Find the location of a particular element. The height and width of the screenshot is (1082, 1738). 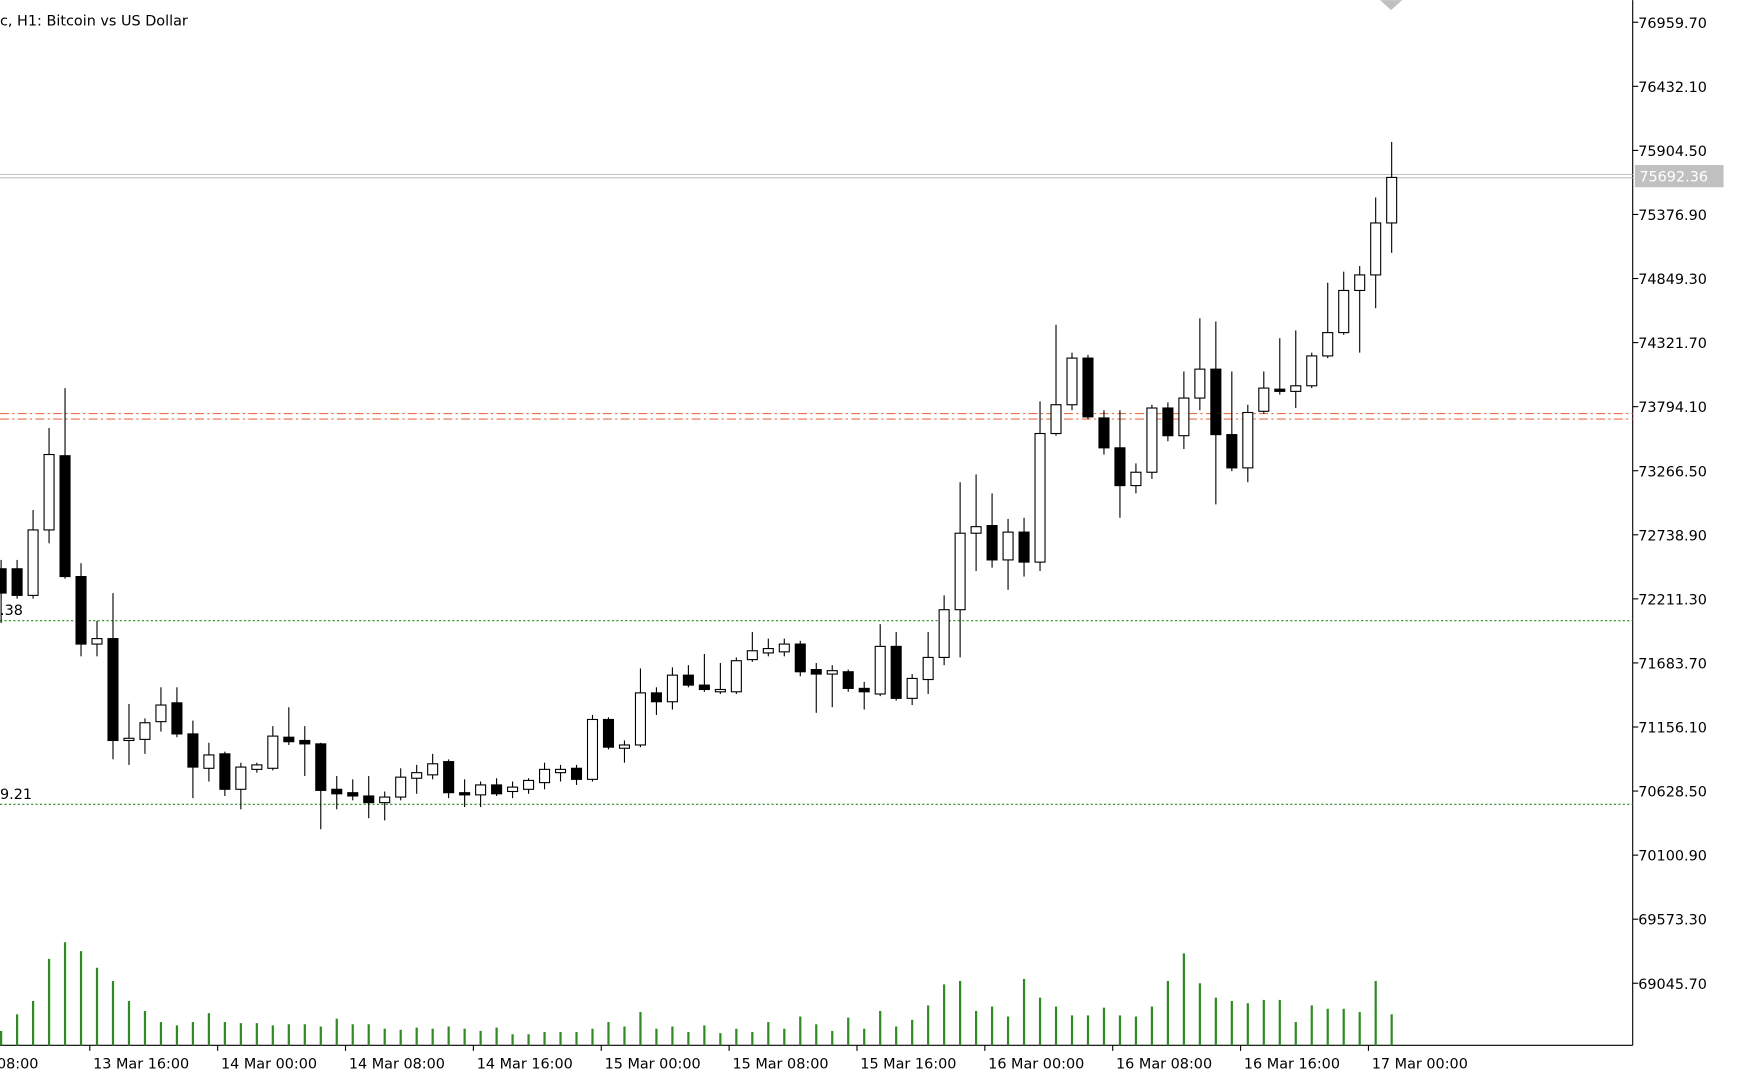

level-label: 9.21 is located at coordinates (16, 795).